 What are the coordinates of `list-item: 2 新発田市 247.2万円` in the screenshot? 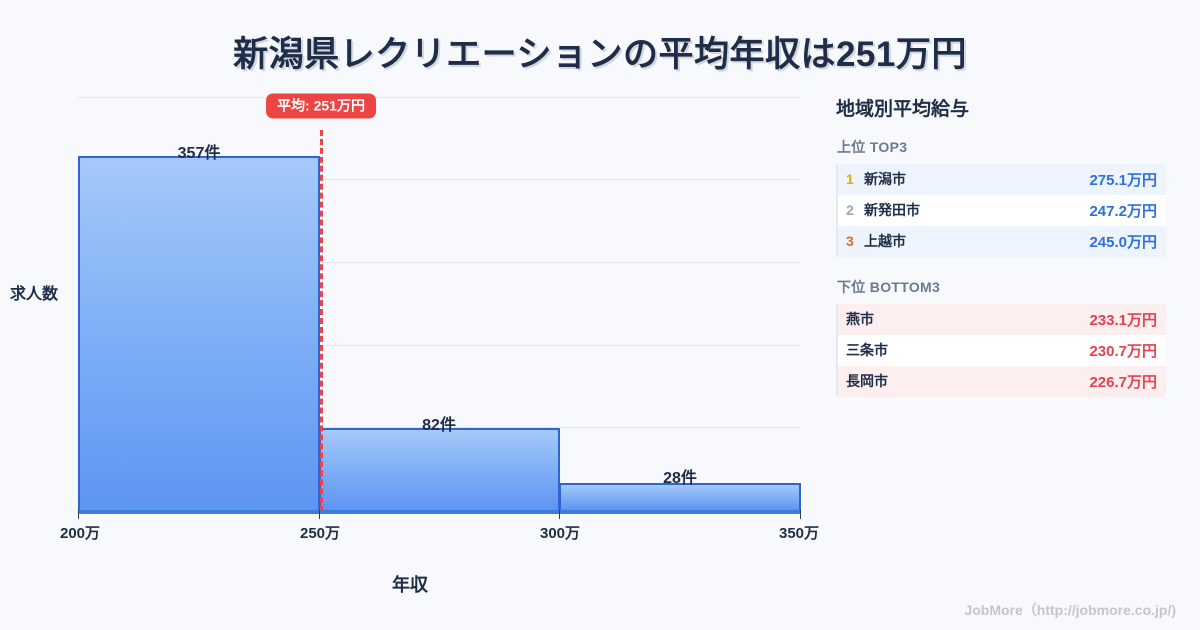 It's located at (1002, 210).